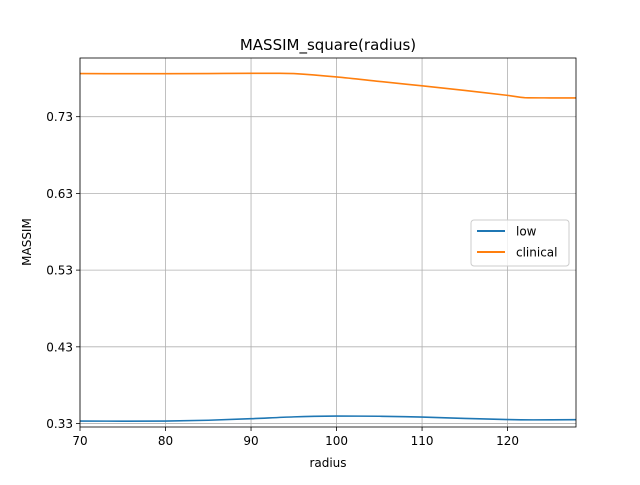 This screenshot has width=640, height=485. What do you see at coordinates (422, 441) in the screenshot?
I see `x-tick-label-4: 110` at bounding box center [422, 441].